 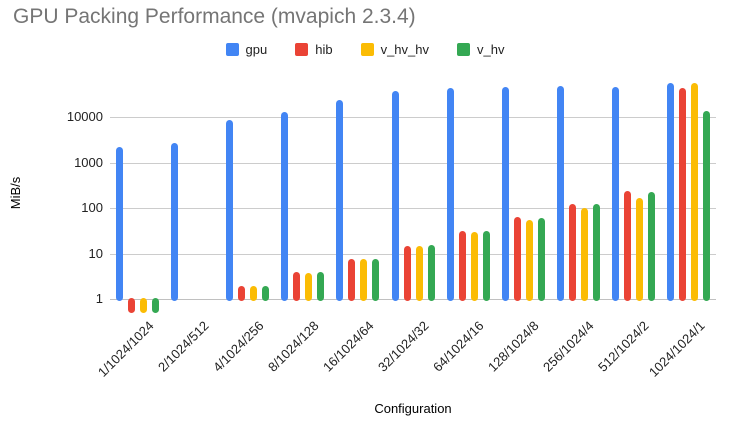 What do you see at coordinates (84, 116) in the screenshot?
I see `y-tick-label: 10000` at bounding box center [84, 116].